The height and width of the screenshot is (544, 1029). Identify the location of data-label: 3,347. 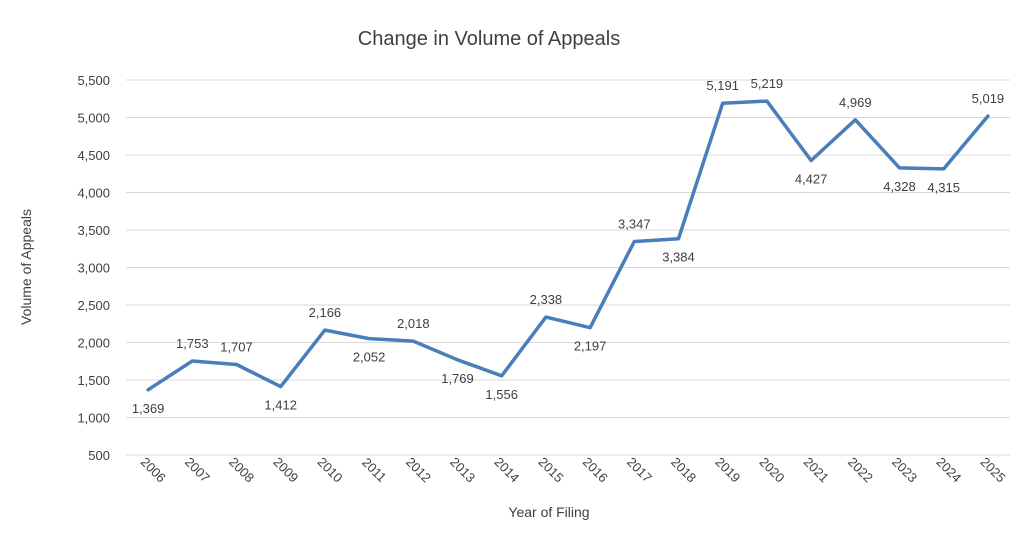
(634, 223).